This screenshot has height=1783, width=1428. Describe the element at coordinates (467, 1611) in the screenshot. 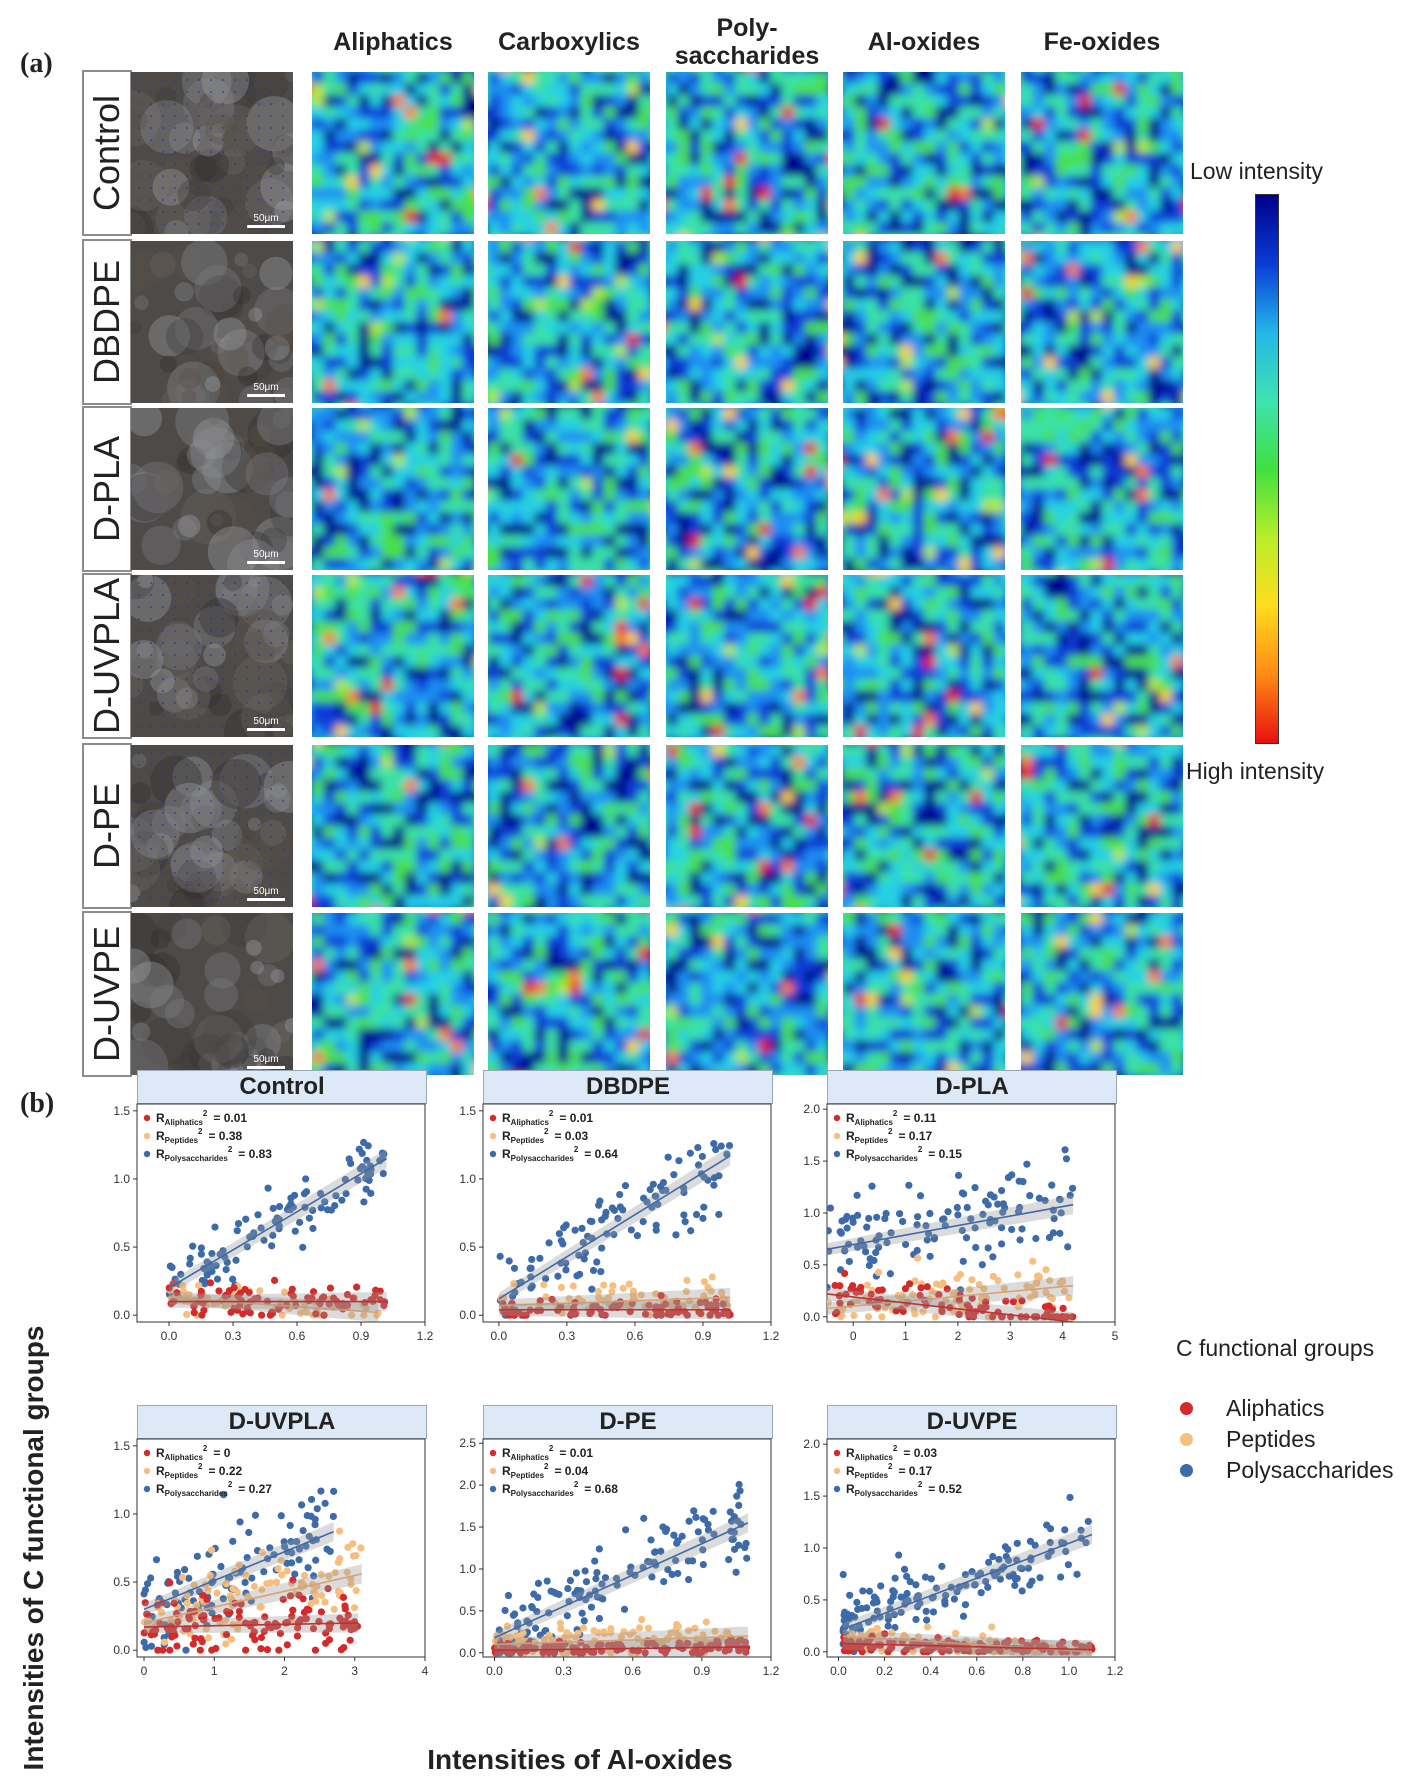

I see `y-tick-label: 0.5` at that location.